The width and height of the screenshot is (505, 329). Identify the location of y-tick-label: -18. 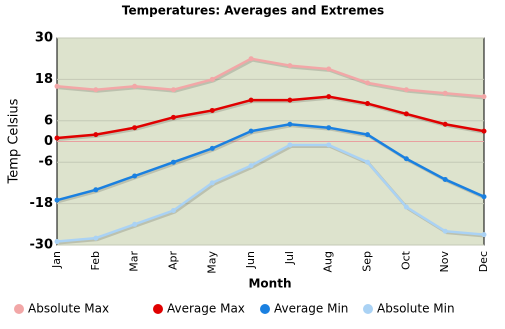
(42, 203).